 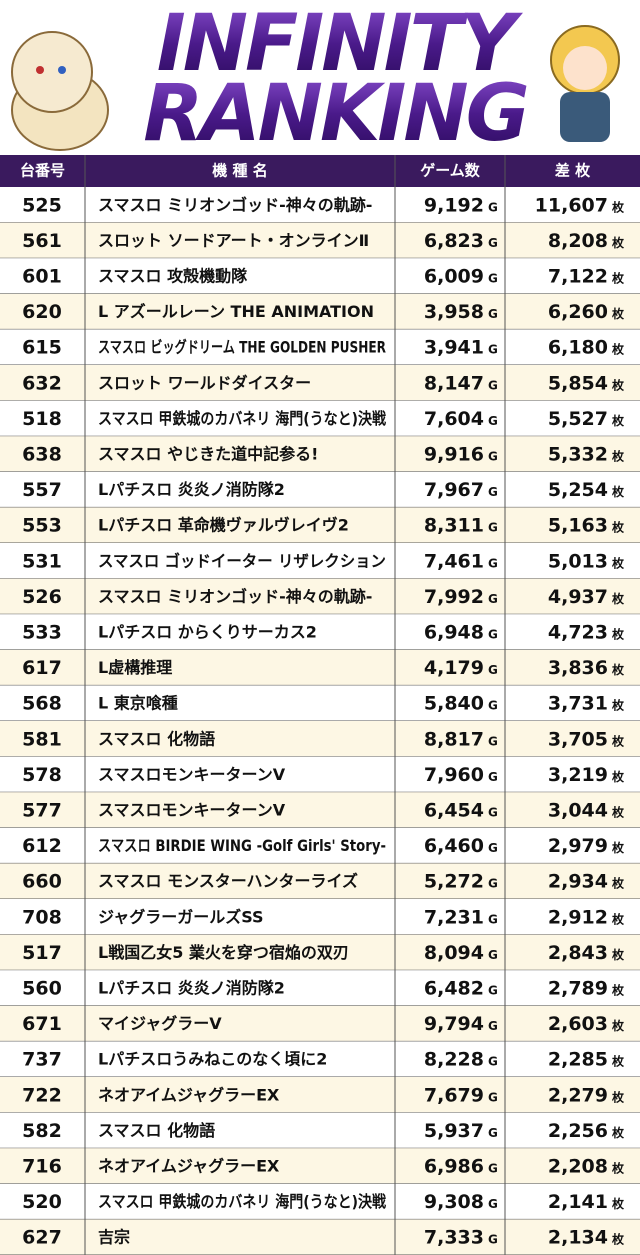 I want to click on coin-diff: 2,979, so click(x=578, y=846).